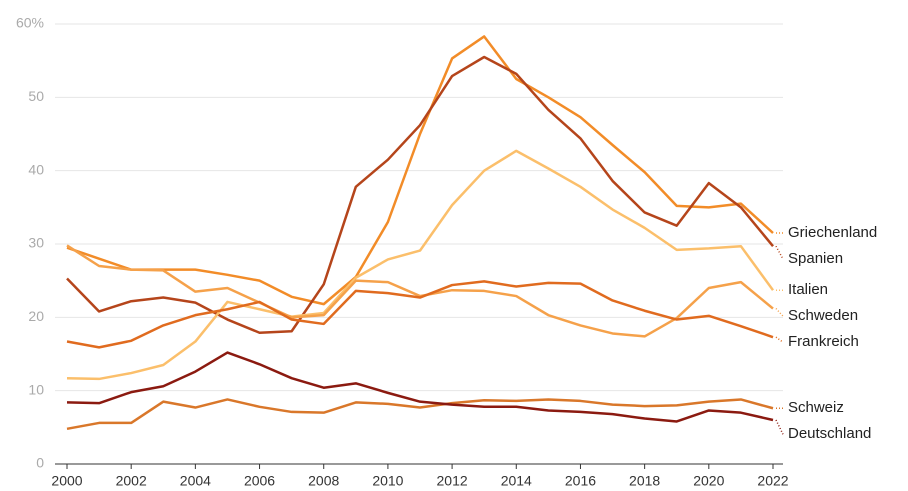 This screenshot has height=491, width=908. Describe the element at coordinates (30, 23) in the screenshot. I see `y-tick-label: 60%` at that location.